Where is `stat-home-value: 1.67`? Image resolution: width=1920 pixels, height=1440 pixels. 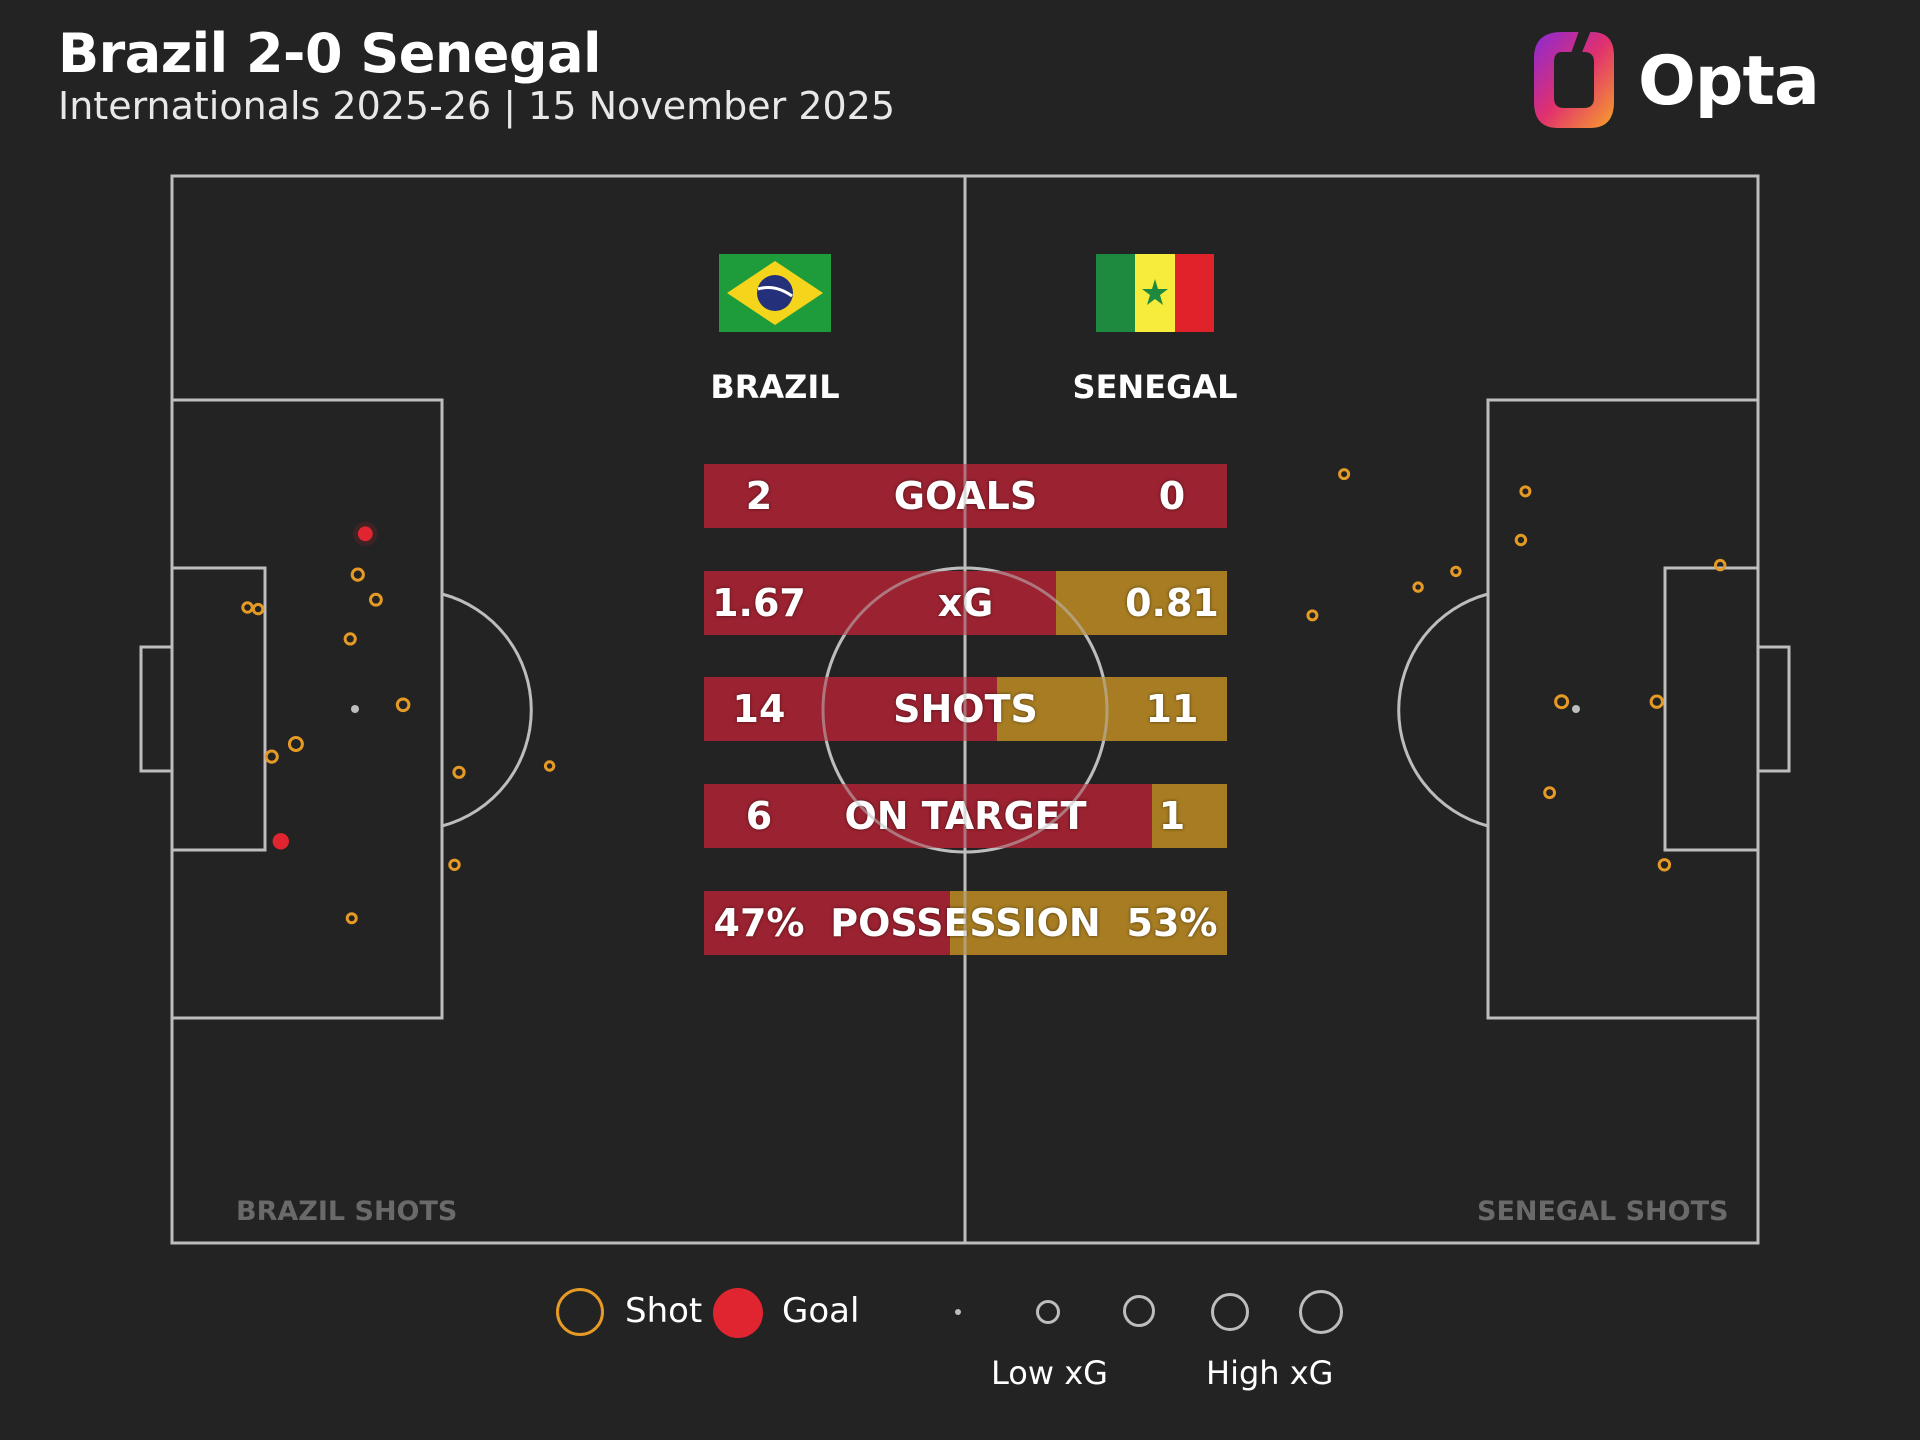
stat-home-value: 1.67 is located at coordinates (759, 603).